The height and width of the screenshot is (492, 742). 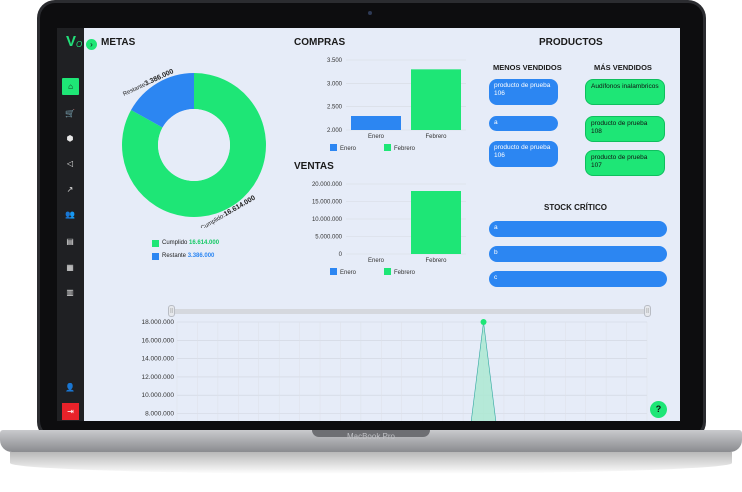 I want to click on compras-x-tick: Enero, so click(x=376, y=137).